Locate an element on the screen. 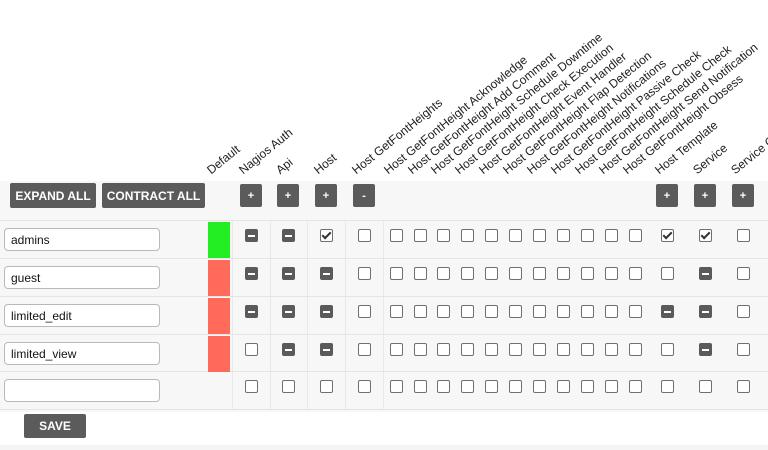 The height and width of the screenshot is (450, 768). expand-button-service-g: + is located at coordinates (743, 195).